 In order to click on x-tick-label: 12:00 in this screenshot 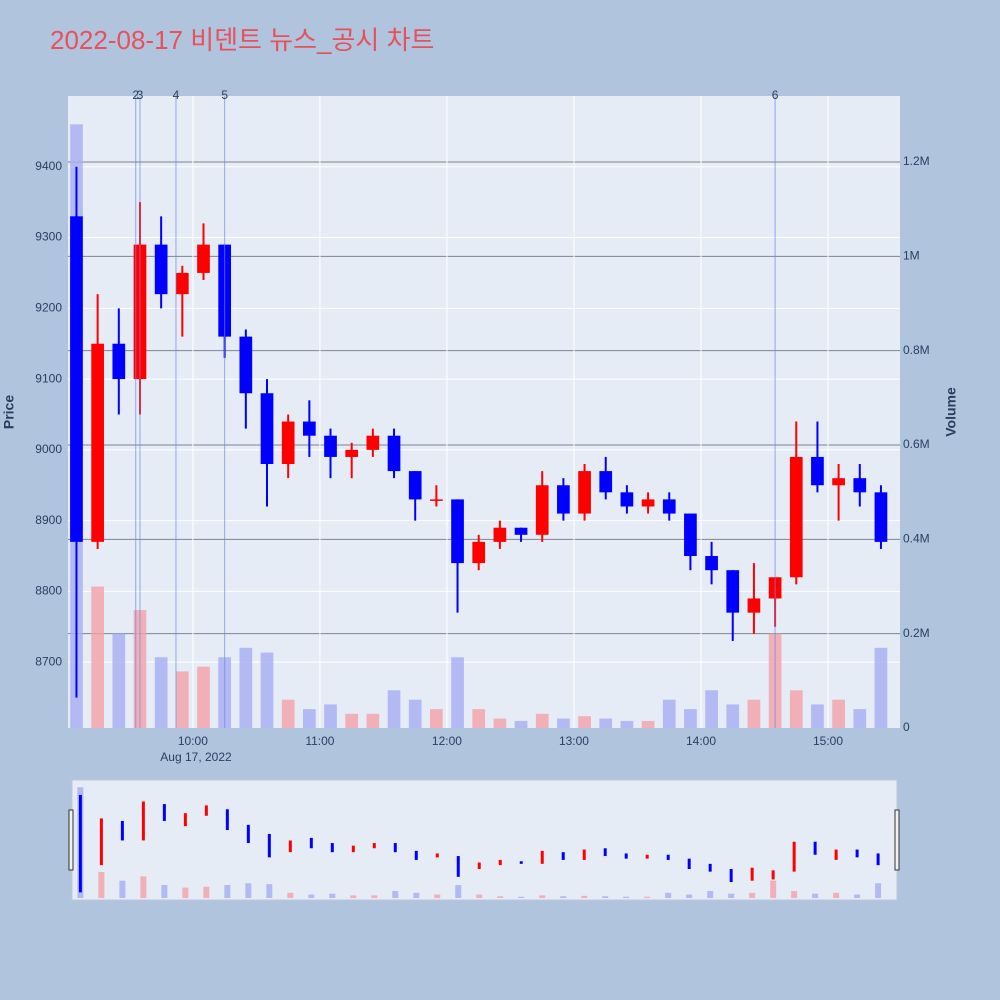, I will do `click(447, 741)`.